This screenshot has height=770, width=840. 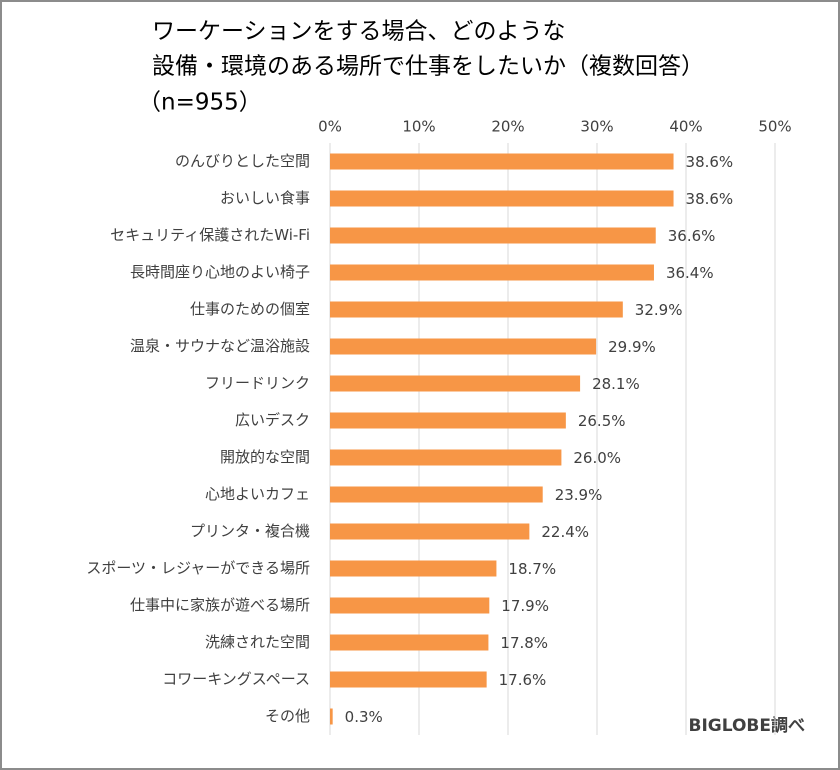 I want to click on value-label: 22.4%, so click(x=565, y=532).